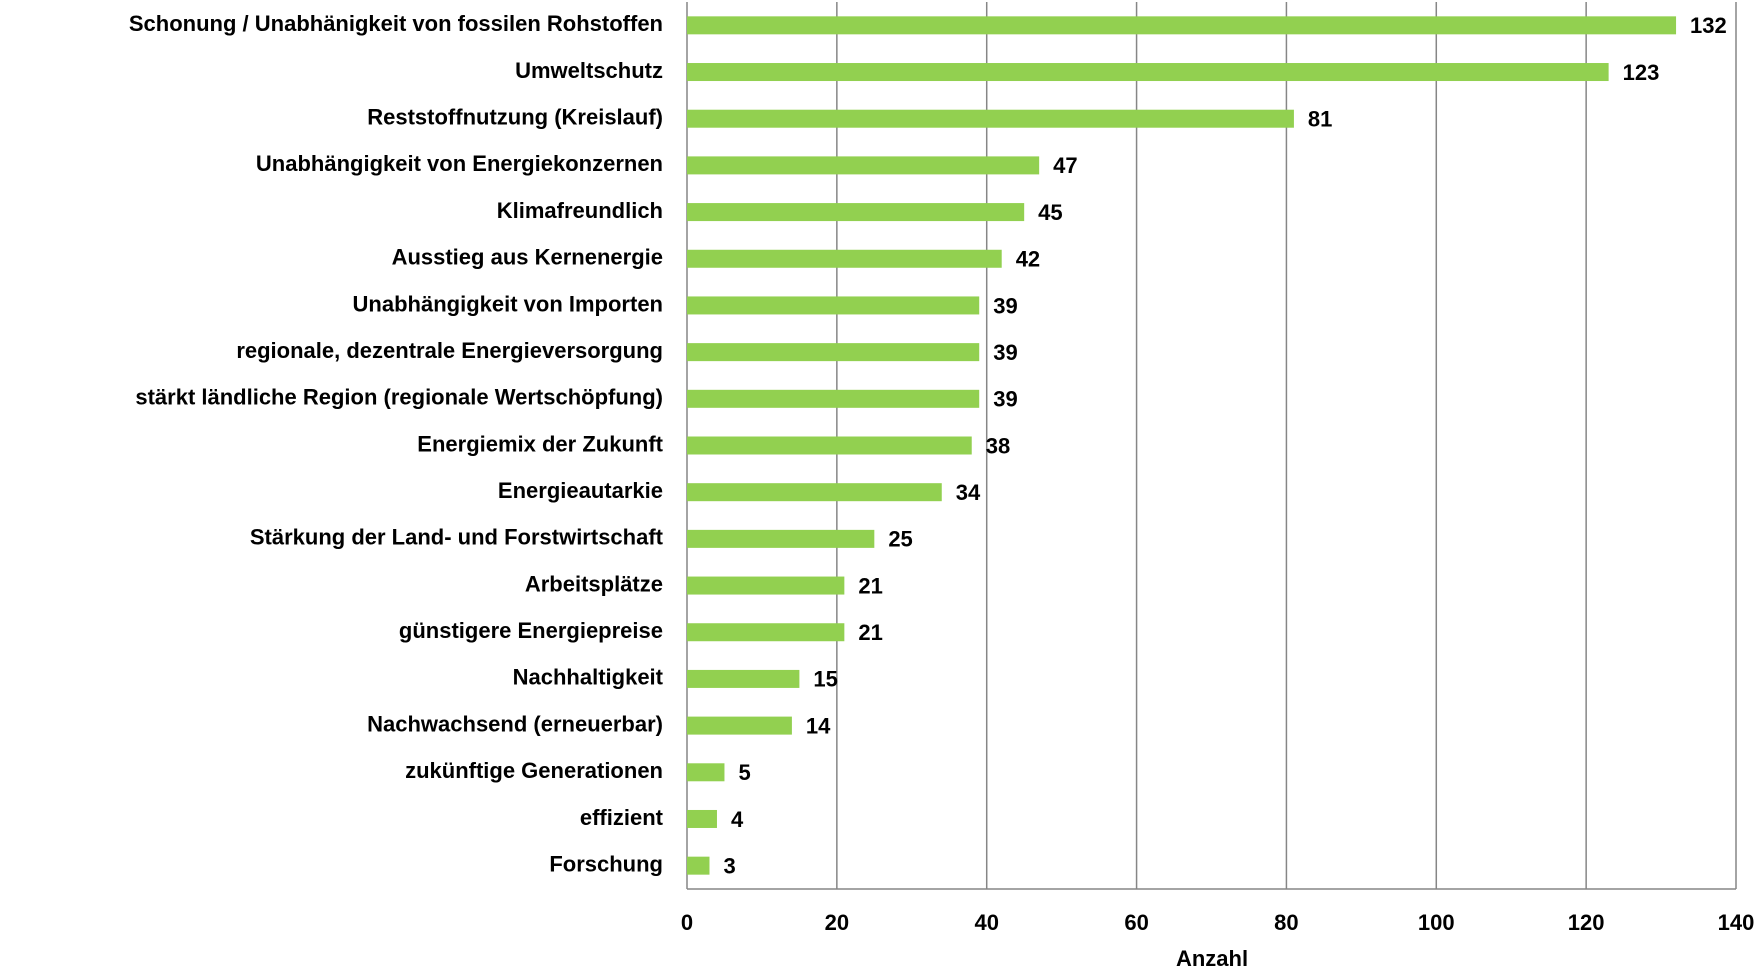  What do you see at coordinates (1050, 212) in the screenshot?
I see `value-label: 45` at bounding box center [1050, 212].